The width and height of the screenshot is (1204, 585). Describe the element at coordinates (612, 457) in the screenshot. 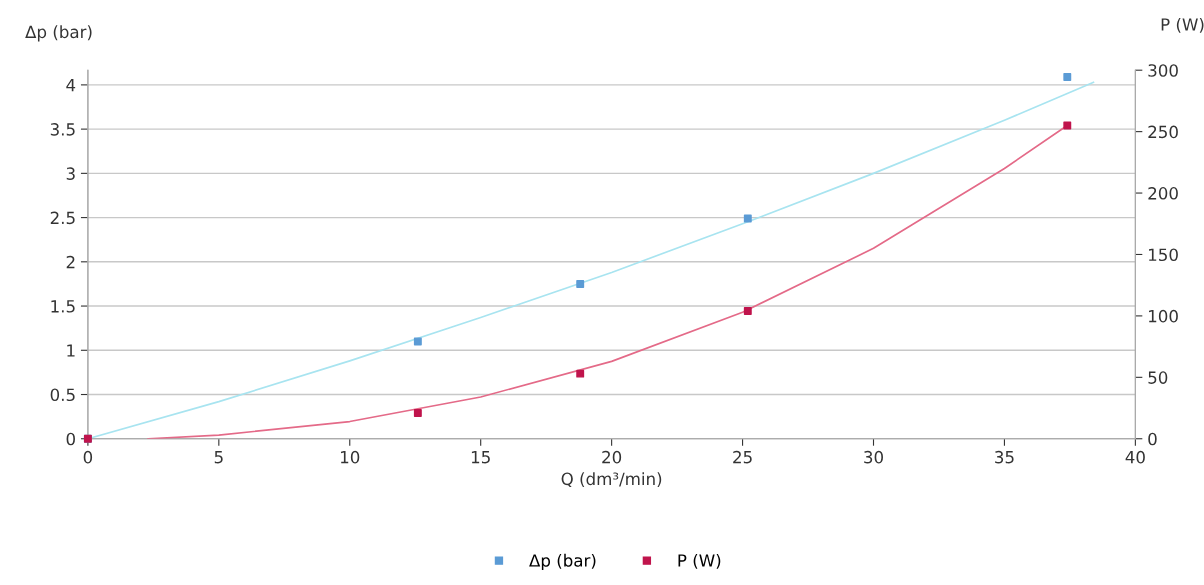

I see `x-tick-label: 20` at that location.